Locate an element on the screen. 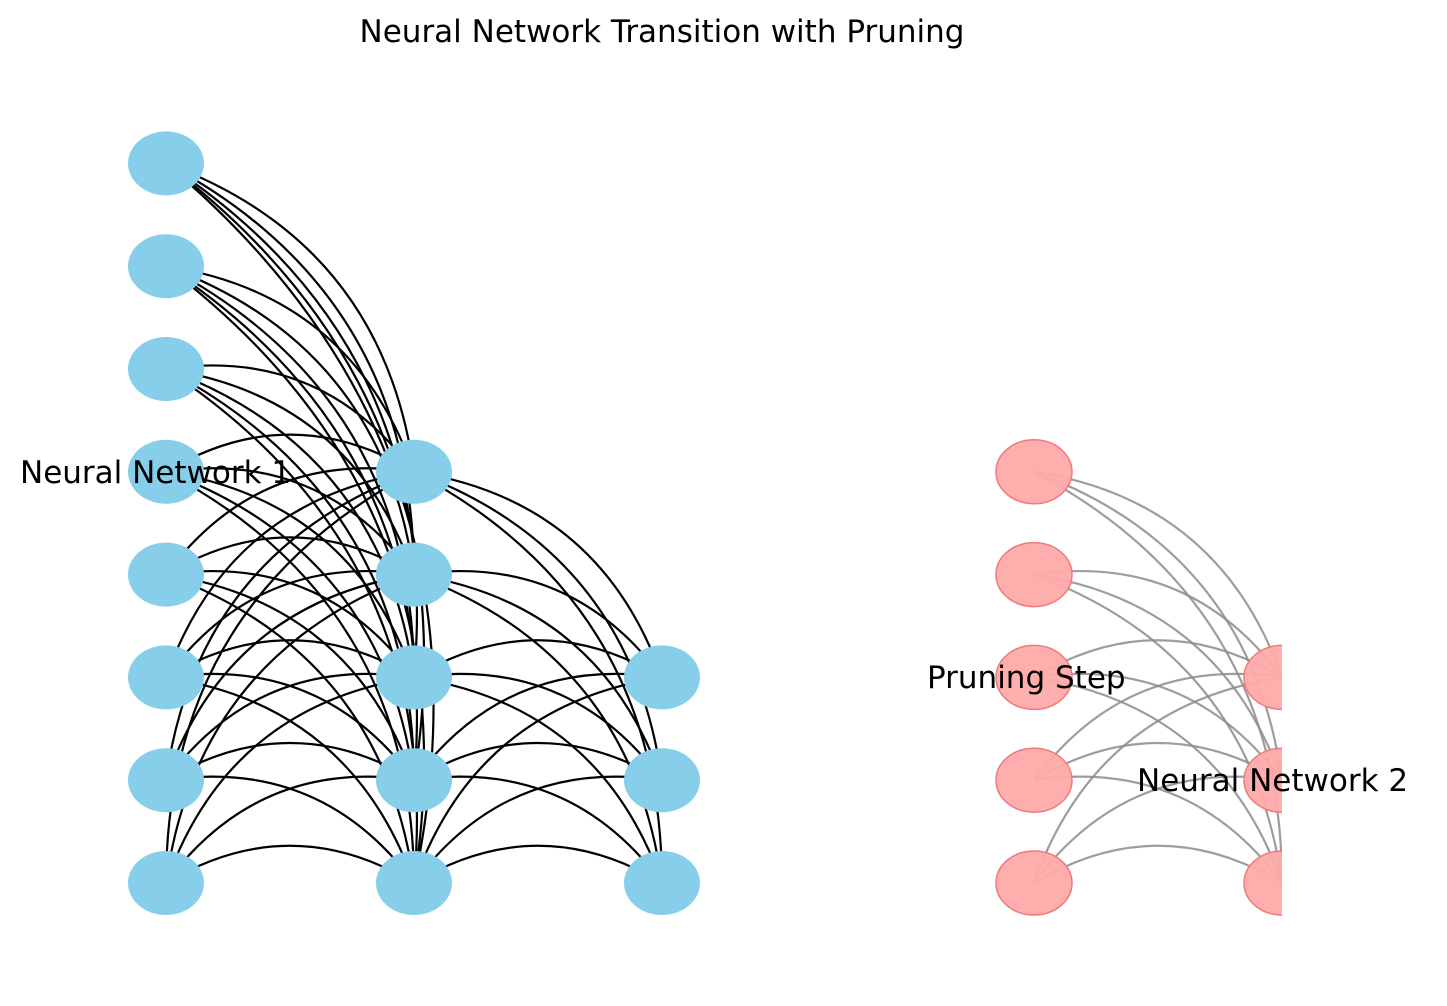  diagram-title: Neural Network Transition with Pruning is located at coordinates (662, 32).